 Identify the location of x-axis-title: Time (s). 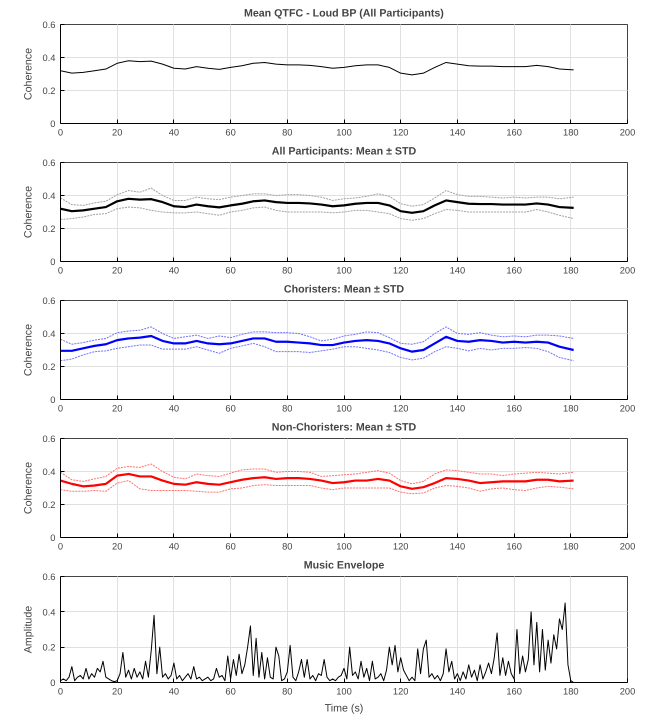
(344, 708).